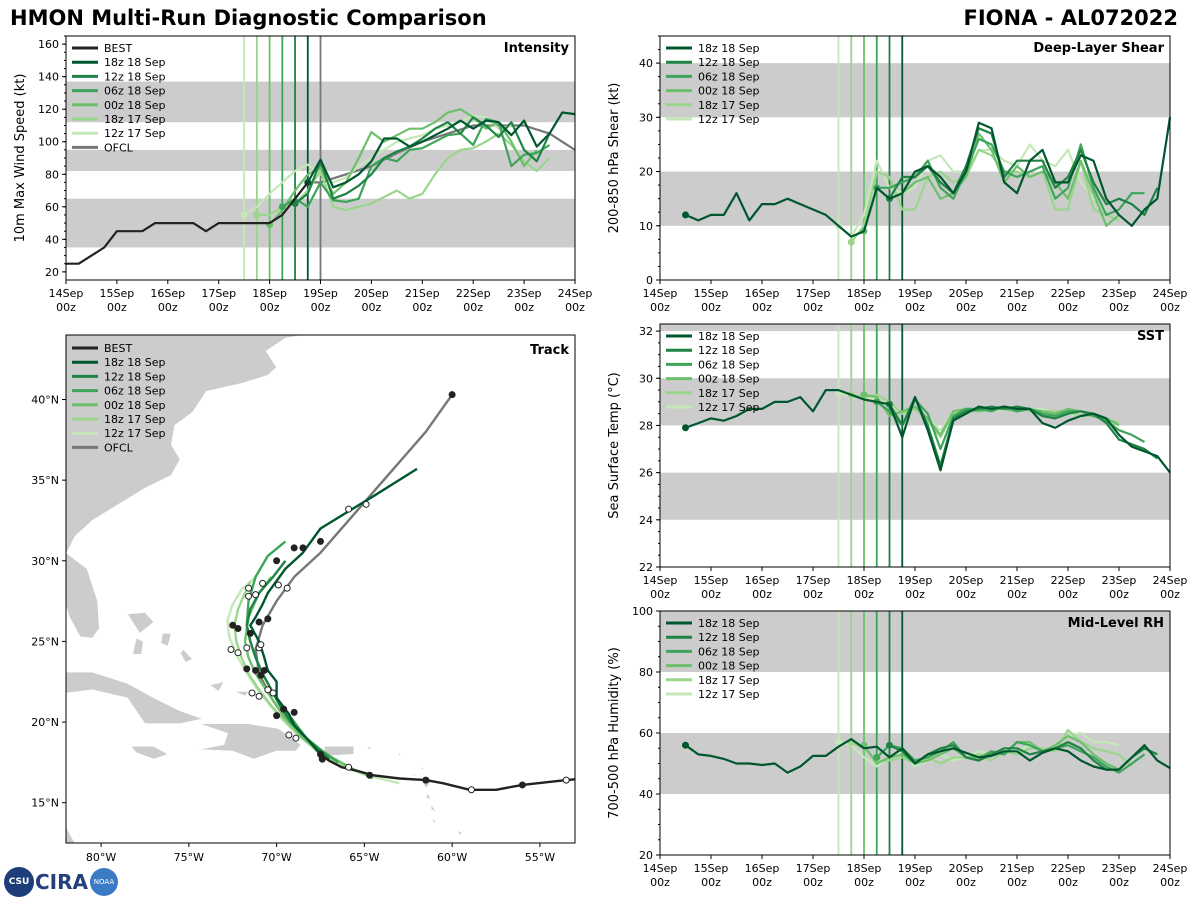  I want to click on y-axis-label: Sea Surface Temp (°C), so click(614, 445).